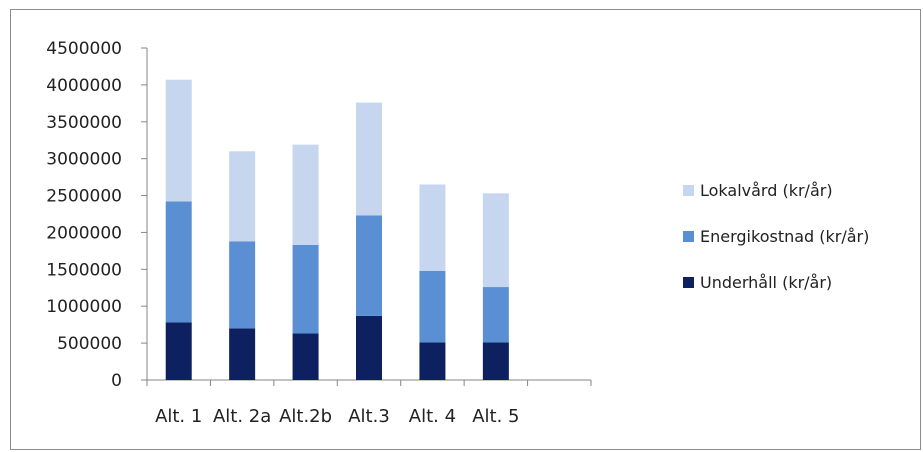  I want to click on x-category-label: Alt. 4, so click(432, 416).